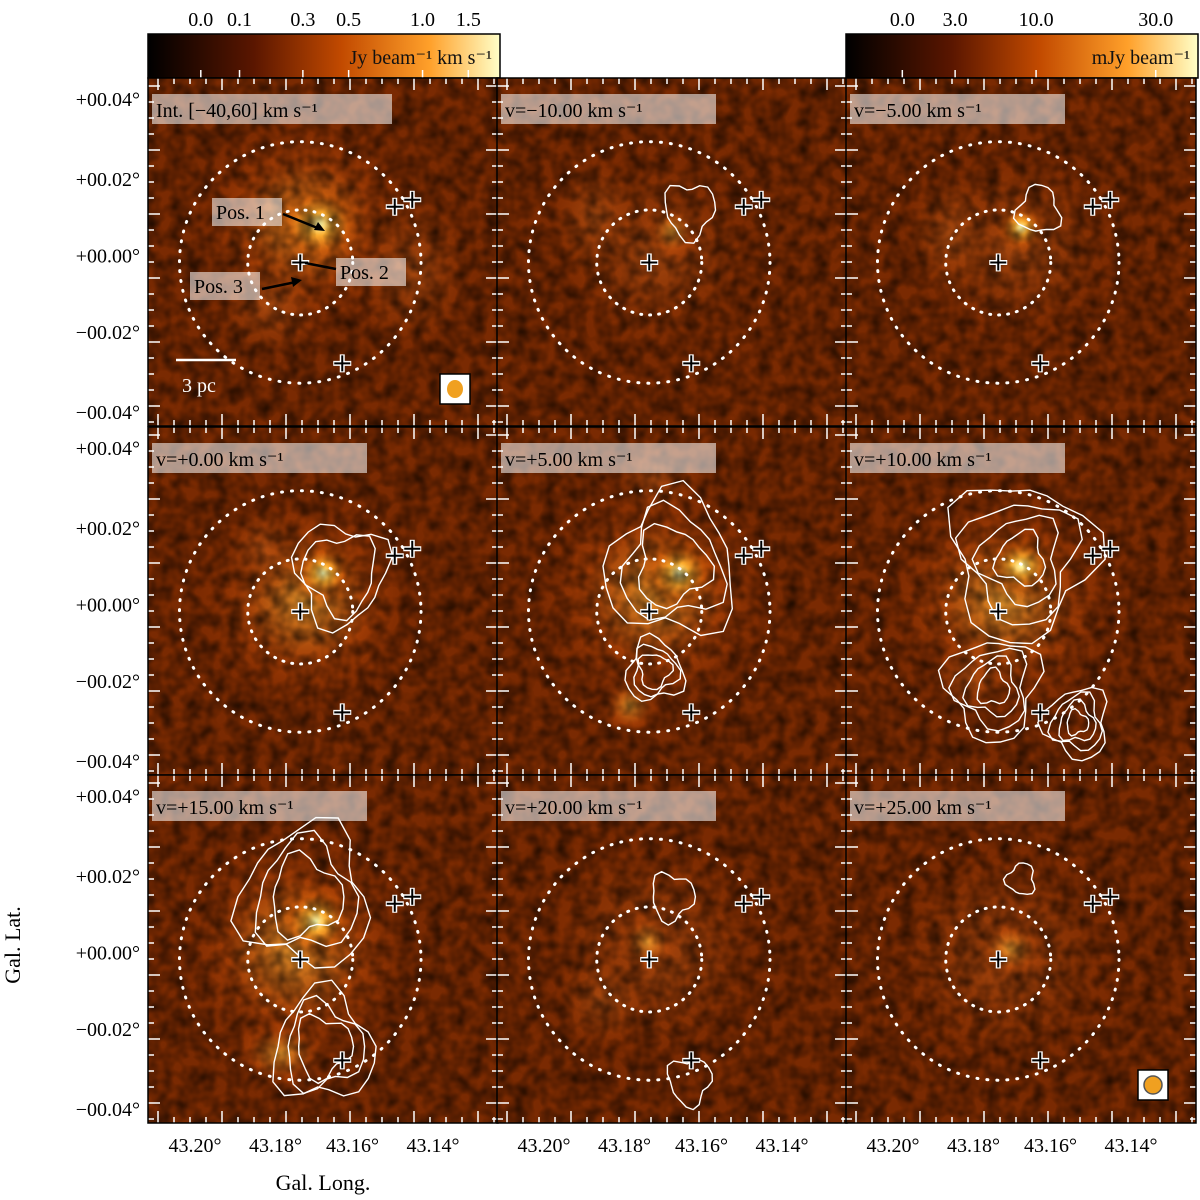  Describe the element at coordinates (224, 808) in the screenshot. I see `panel-title: v=+15.00 km s⁻¹` at that location.